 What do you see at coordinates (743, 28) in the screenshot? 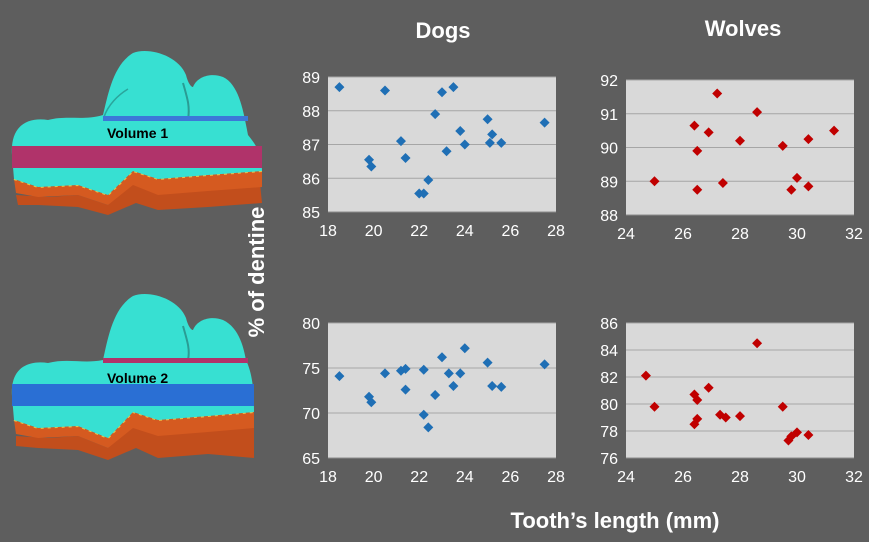
I see `column-title-wolves: Wolves` at bounding box center [743, 28].